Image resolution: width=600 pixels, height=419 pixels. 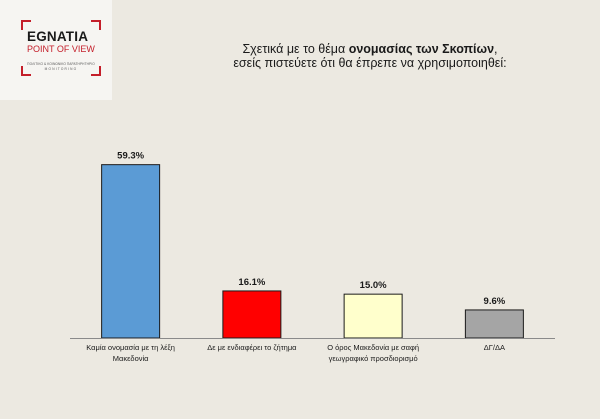 What do you see at coordinates (494, 347) in the screenshot?
I see `category-label: ΔΓ/ΔΑ` at bounding box center [494, 347].